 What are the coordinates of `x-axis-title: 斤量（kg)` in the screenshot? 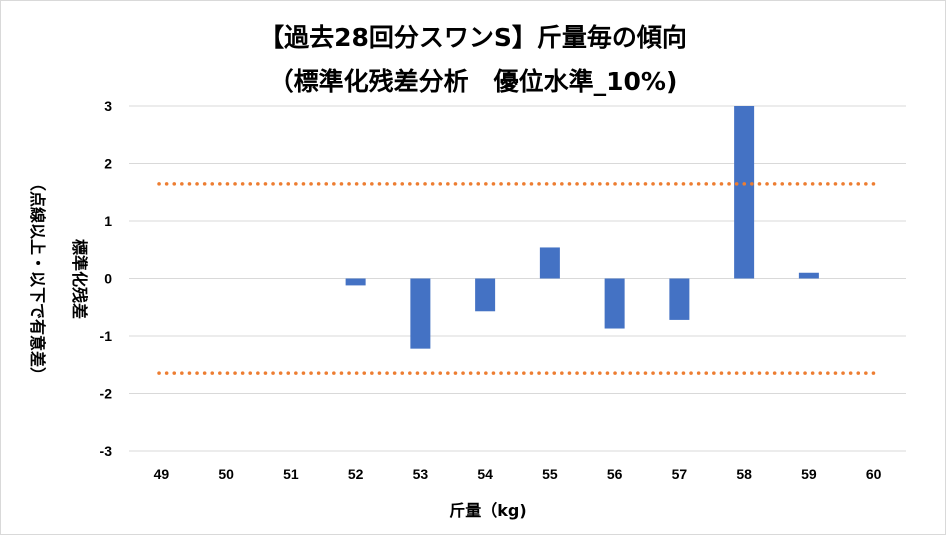 It's located at (487, 510).